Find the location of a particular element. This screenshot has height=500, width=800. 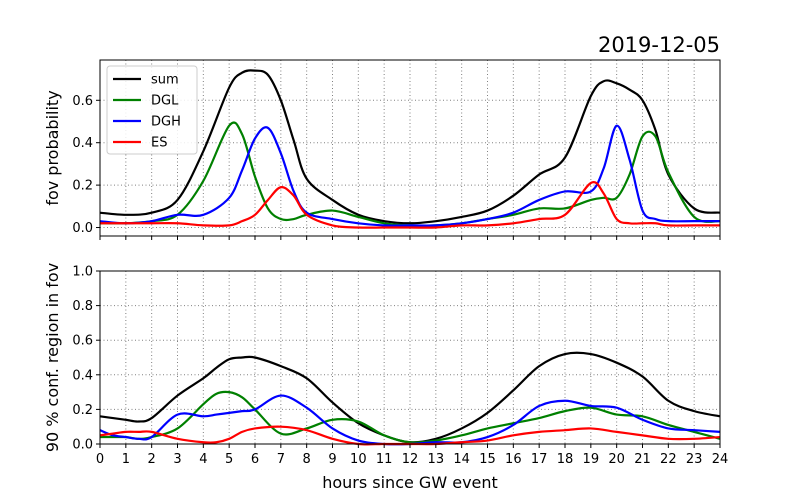

bottom-y-axis-label: 90 % conf. region in fov is located at coordinates (52, 357).